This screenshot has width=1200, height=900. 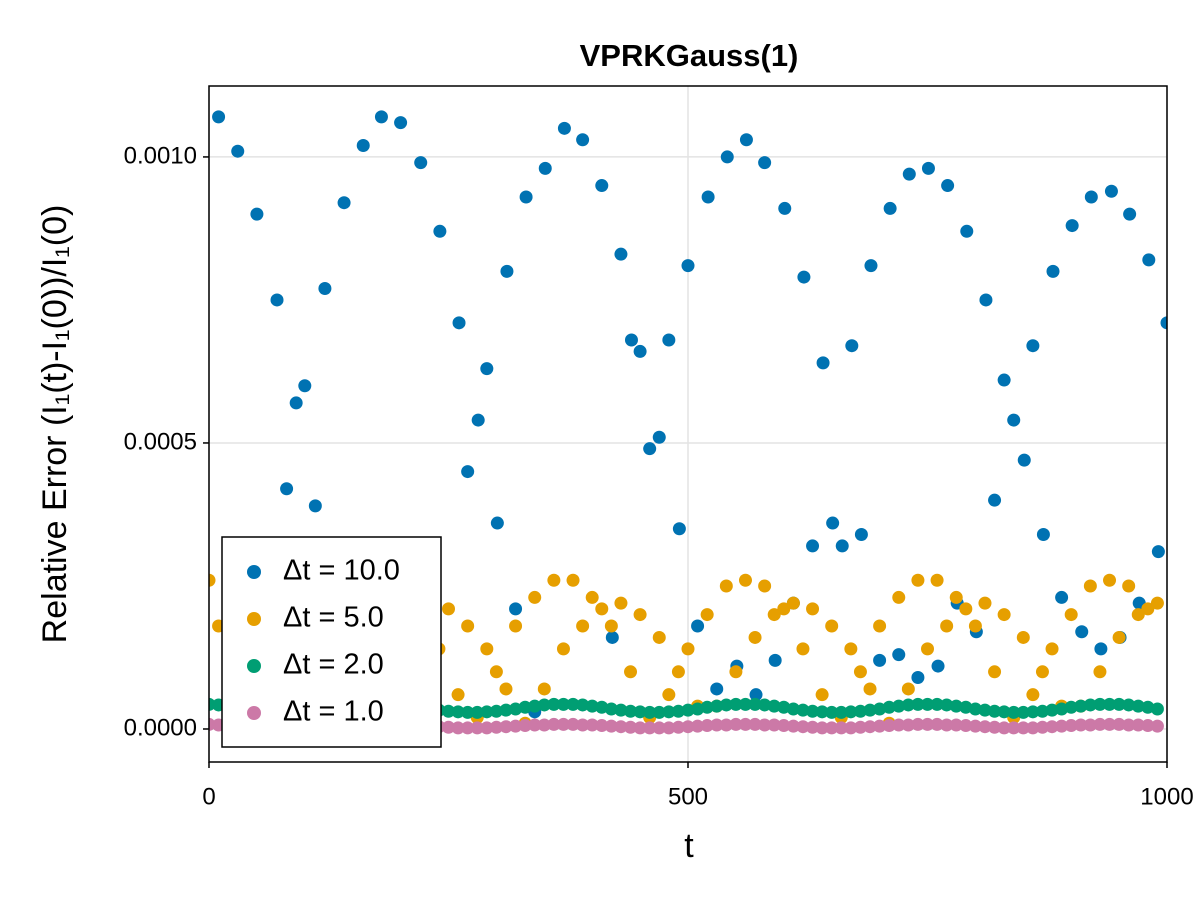 What do you see at coordinates (331, 642) in the screenshot?
I see `legend: Δt = 10.0 Δt = 5.0 Δt = 2.0 Δt = 1.0` at bounding box center [331, 642].